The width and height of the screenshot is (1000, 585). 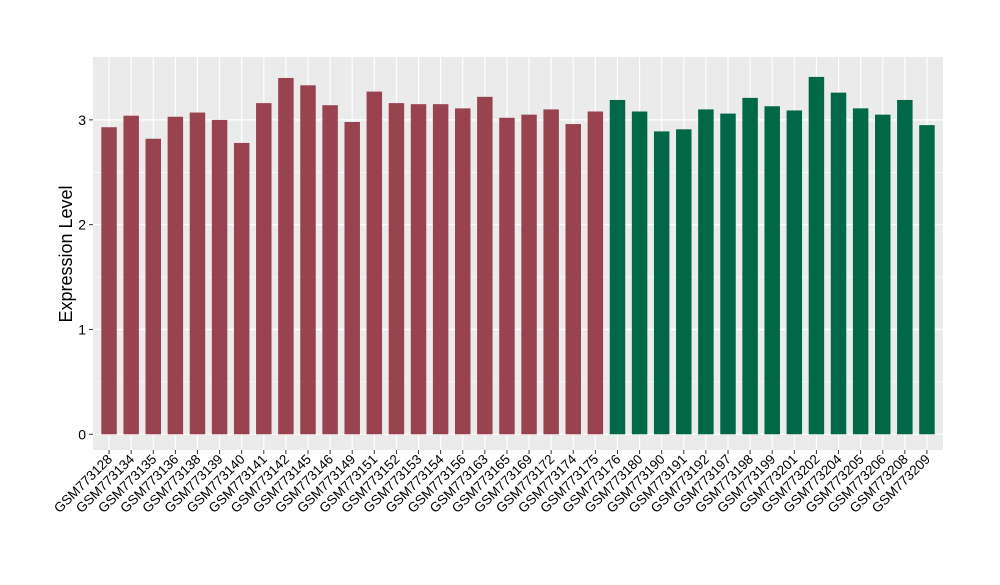 What do you see at coordinates (82, 434) in the screenshot?
I see `y-tick-label: 0` at bounding box center [82, 434].